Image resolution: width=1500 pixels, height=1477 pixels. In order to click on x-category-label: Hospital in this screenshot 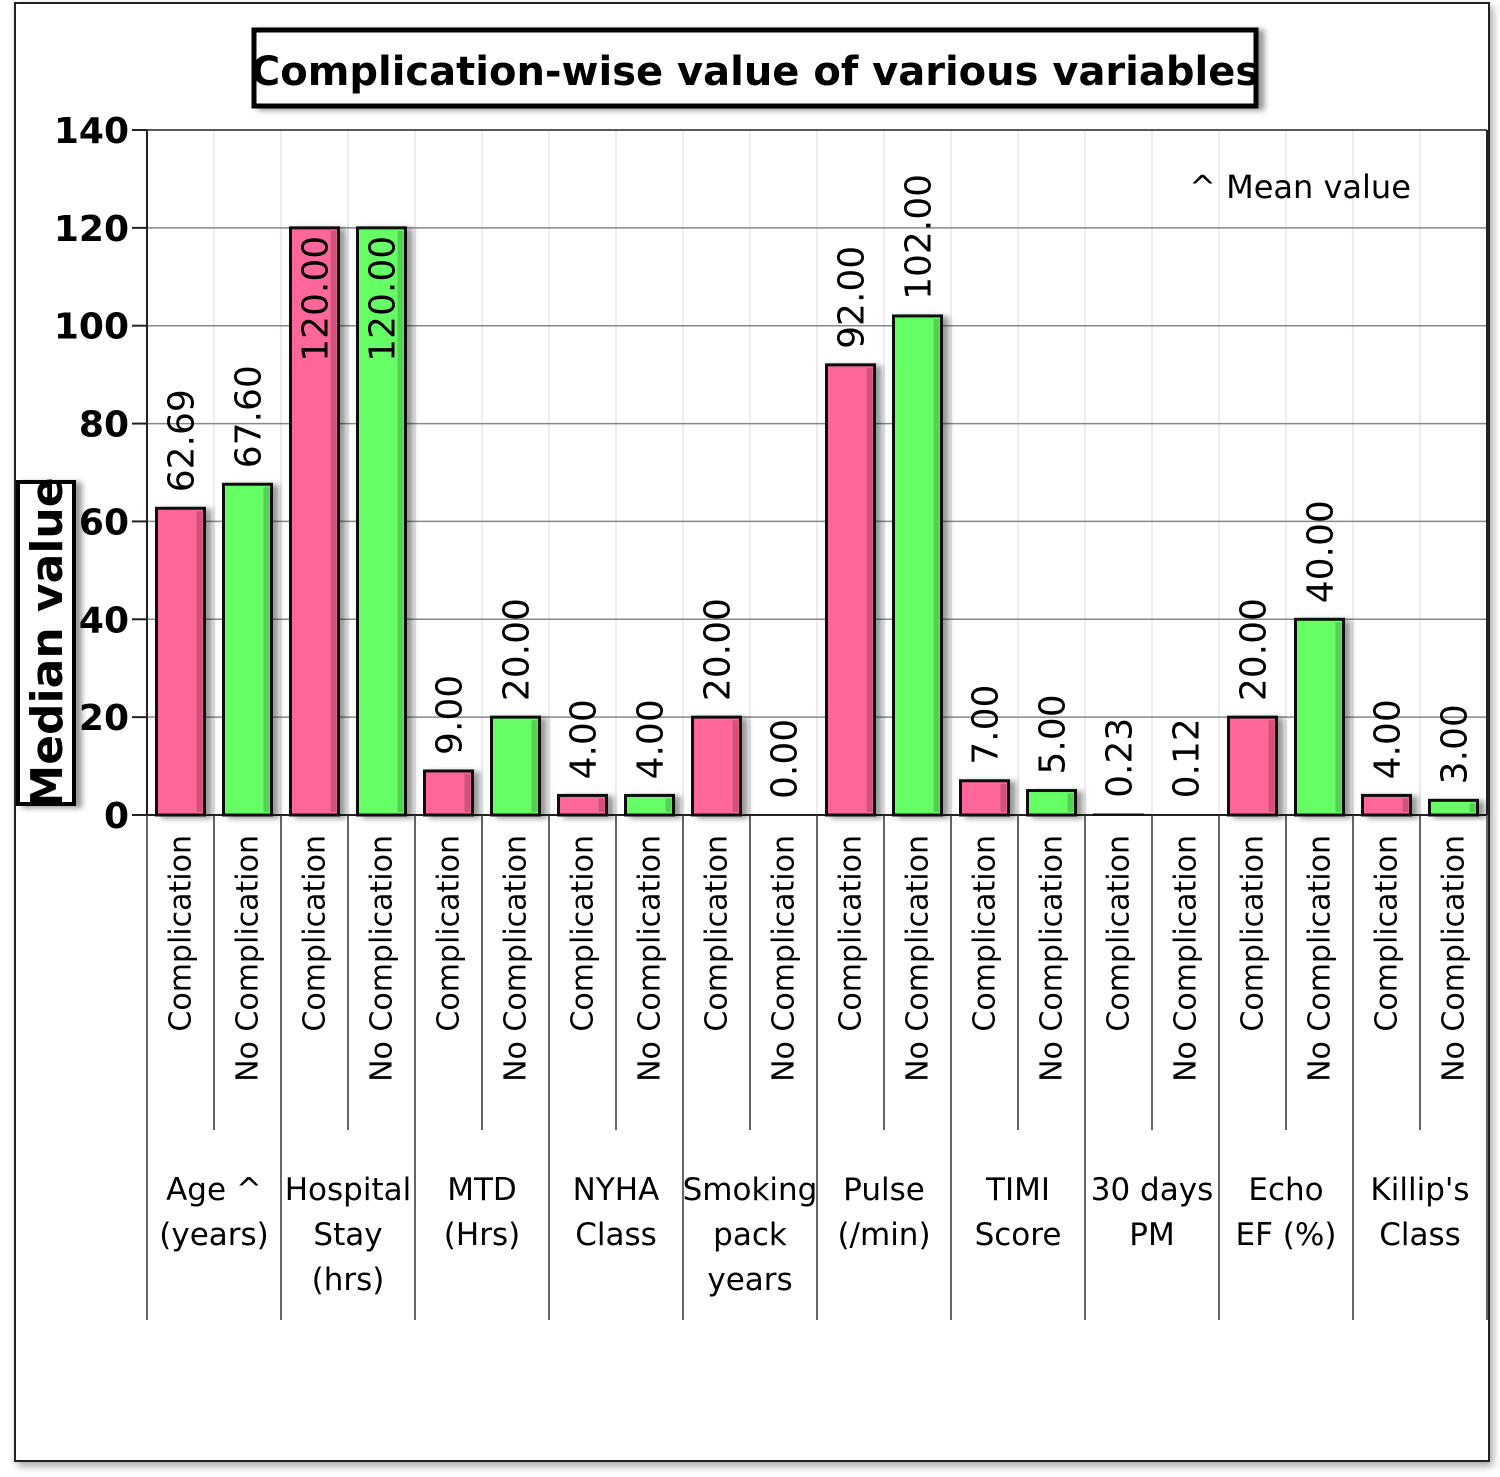, I will do `click(348, 1190)`.